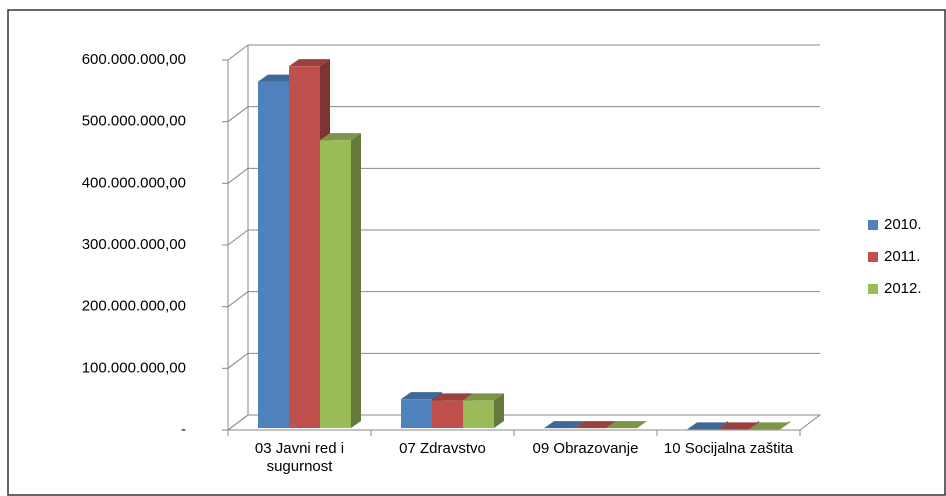 This screenshot has width=946, height=496. I want to click on x-tick-label: 10 Socijalna zaštita, so click(728, 448).